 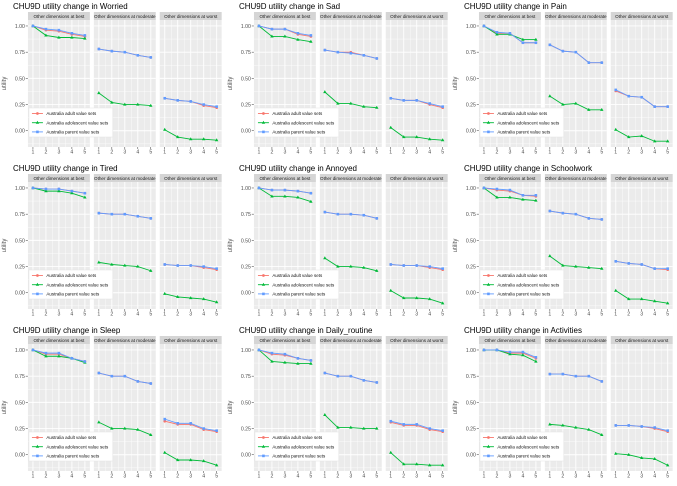 I want to click on legend-label: Australia adolescent value sets, so click(x=529, y=284).